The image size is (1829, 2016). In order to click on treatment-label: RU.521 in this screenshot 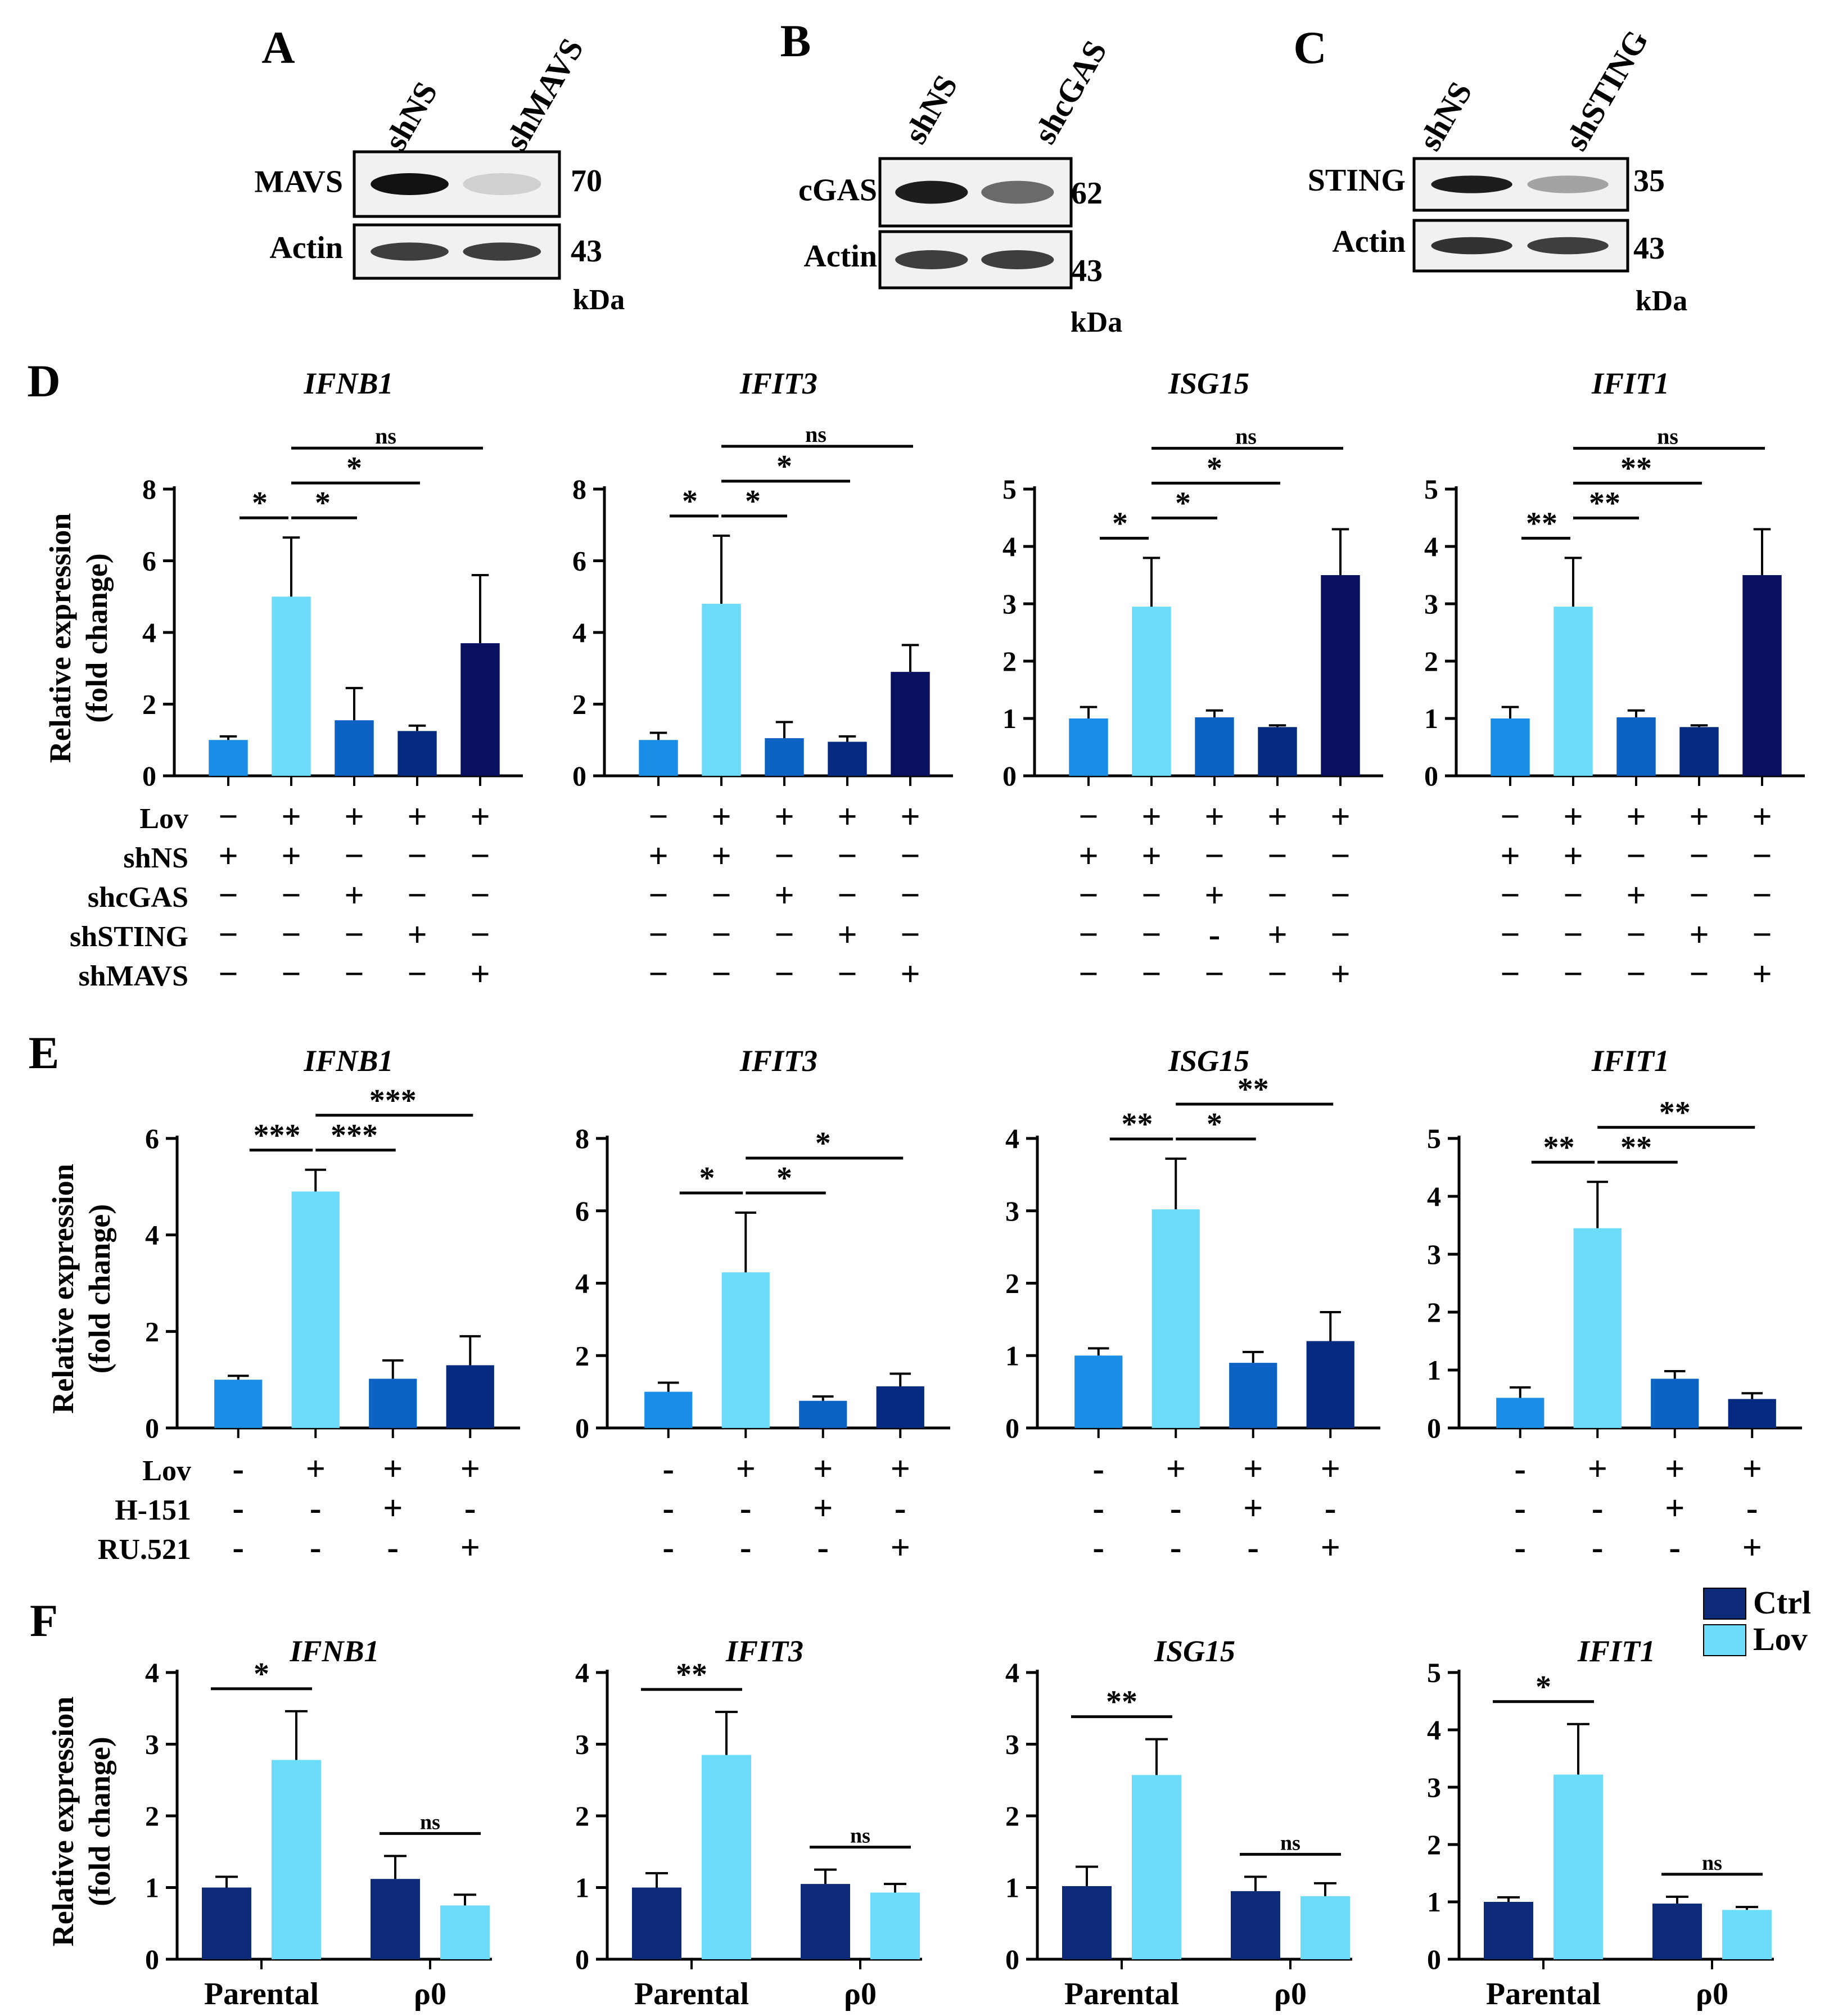, I will do `click(144, 1550)`.